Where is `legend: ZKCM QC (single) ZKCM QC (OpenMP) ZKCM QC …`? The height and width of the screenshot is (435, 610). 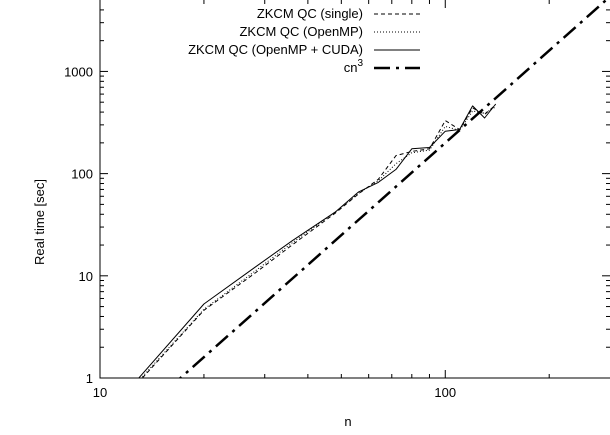
legend: ZKCM QC (single) ZKCM QC (OpenMP) ZKCM QC … is located at coordinates (304, 40).